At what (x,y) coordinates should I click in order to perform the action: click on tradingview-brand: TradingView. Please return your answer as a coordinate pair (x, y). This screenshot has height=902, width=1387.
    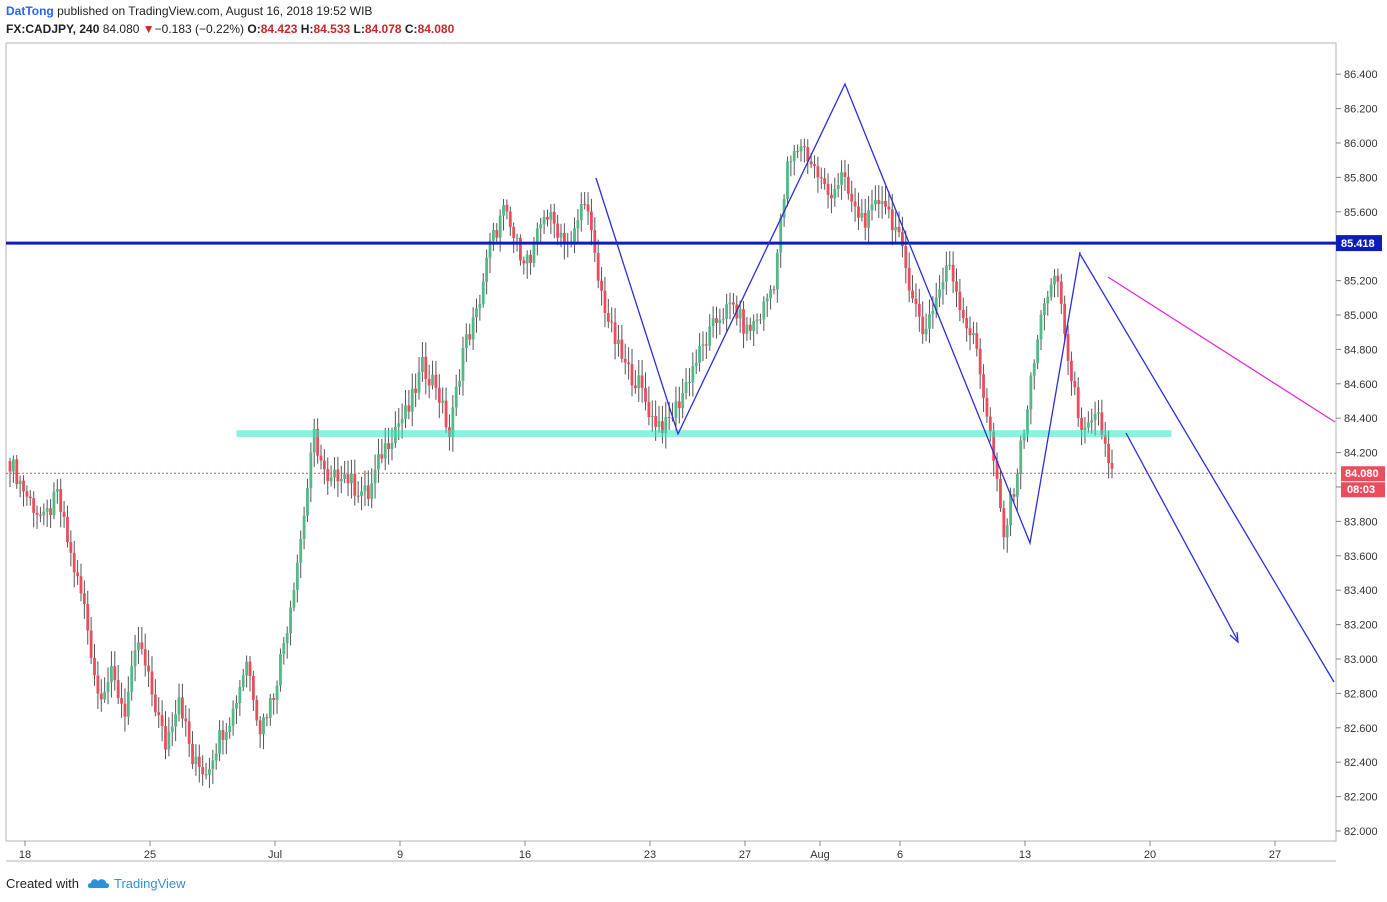
    Looking at the image, I should click on (150, 883).